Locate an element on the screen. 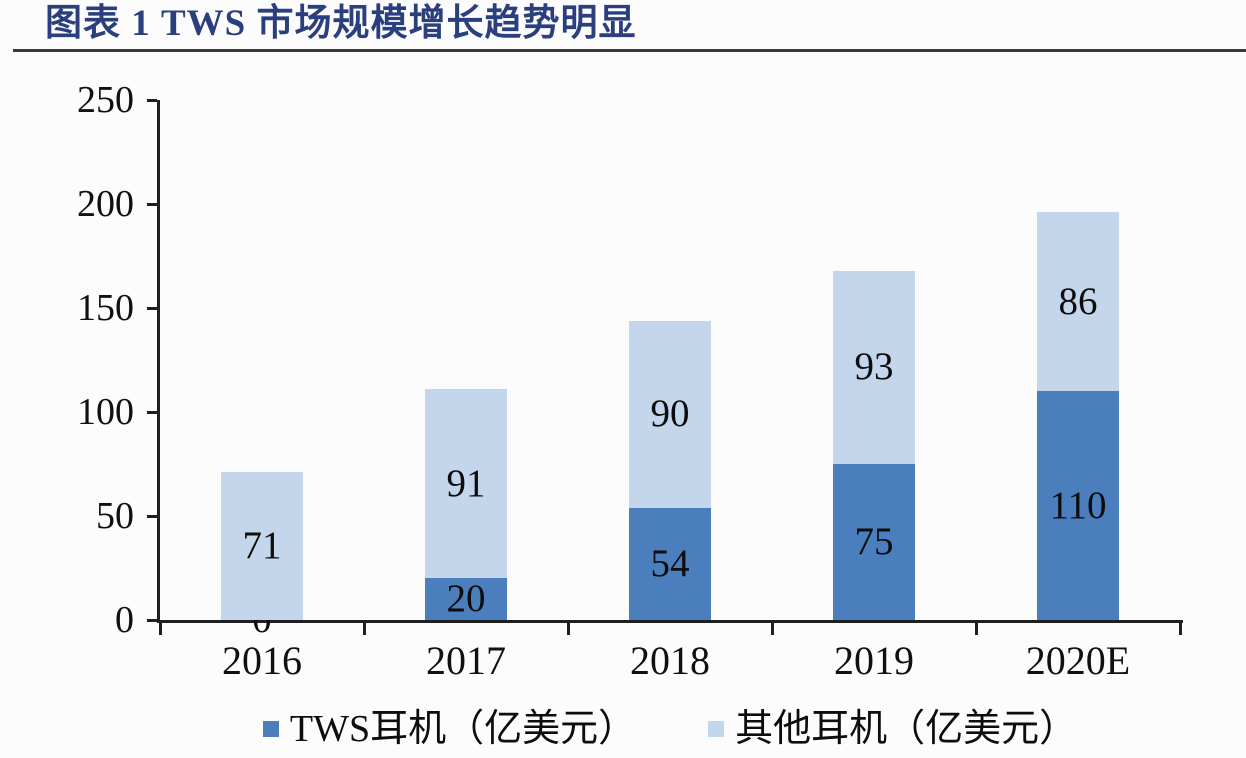 The height and width of the screenshot is (758, 1246). y-axis-labels: 0 50 100 150 200 250 is located at coordinates (67, 360).